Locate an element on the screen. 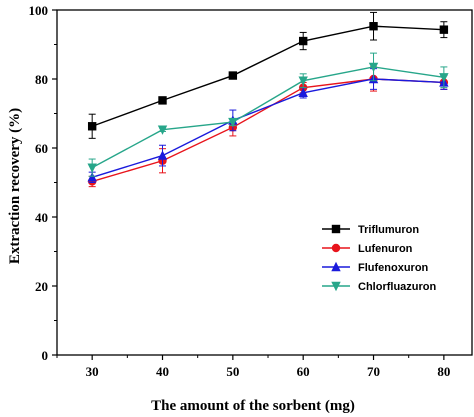 The height and width of the screenshot is (417, 474). x-tick-label: 80 is located at coordinates (443, 371).